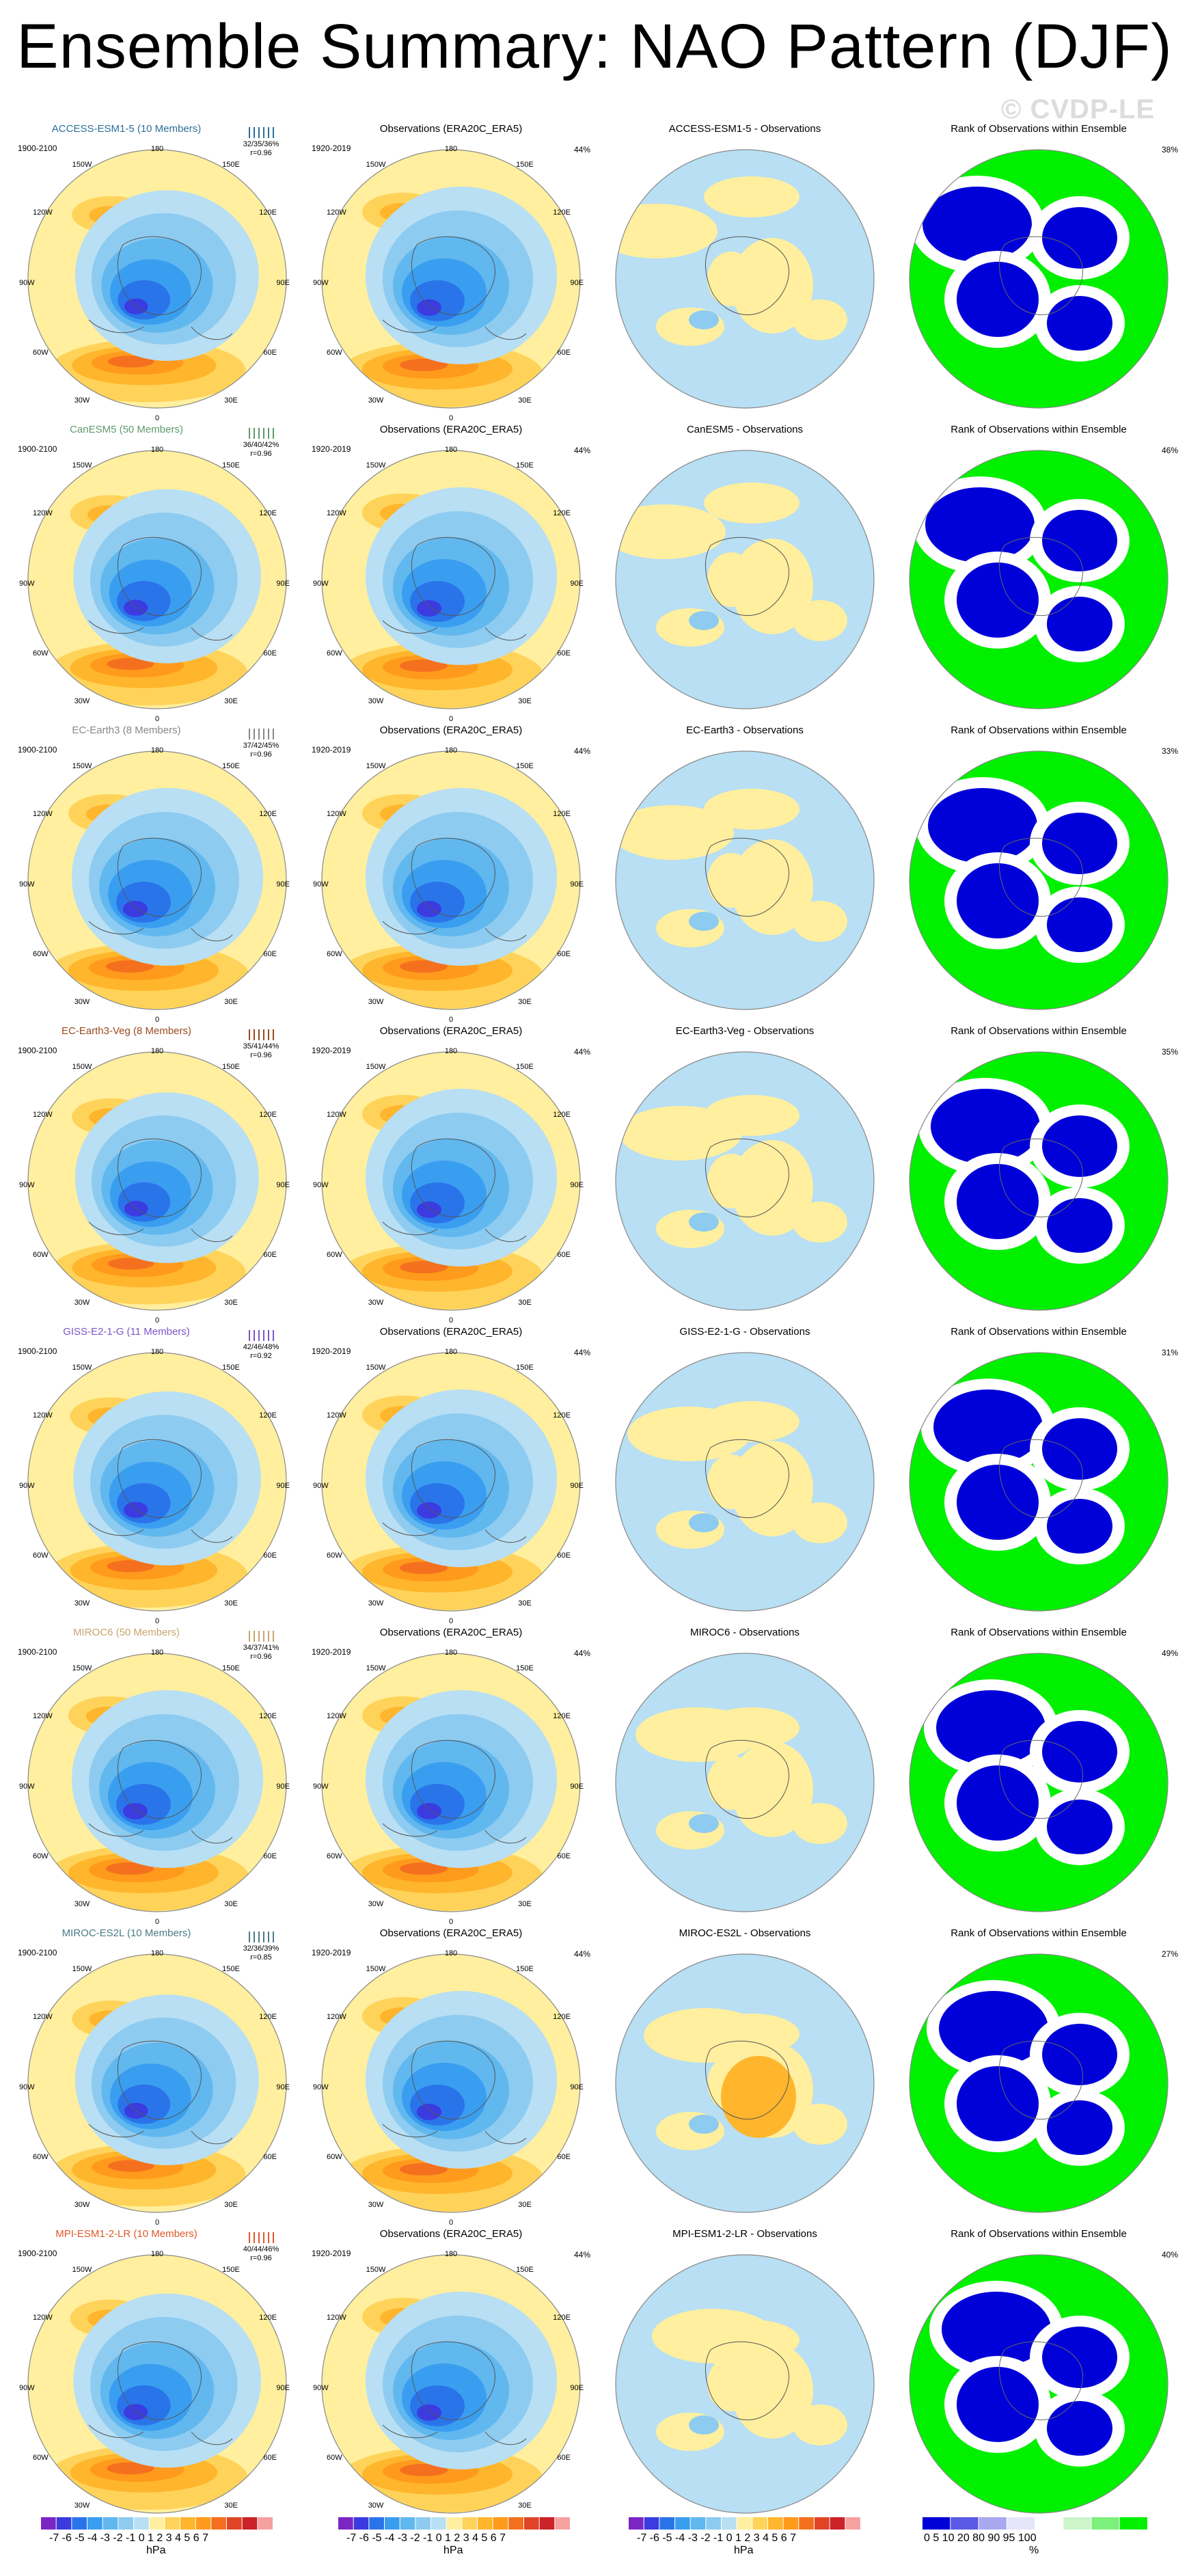  Describe the element at coordinates (37, 1351) in the screenshot. I see `model-period: 1900-2100` at that location.